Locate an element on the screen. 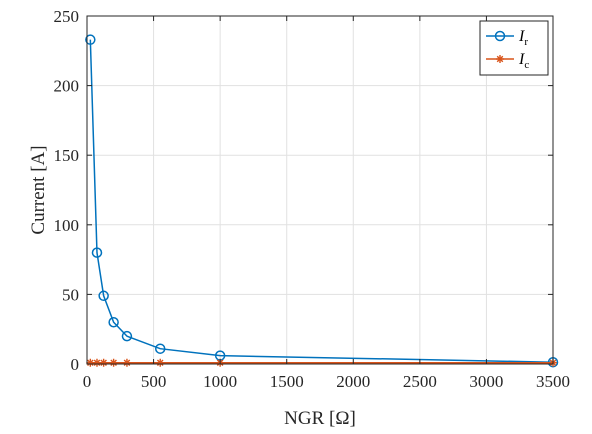  x-tick-label: 2500 is located at coordinates (420, 381).